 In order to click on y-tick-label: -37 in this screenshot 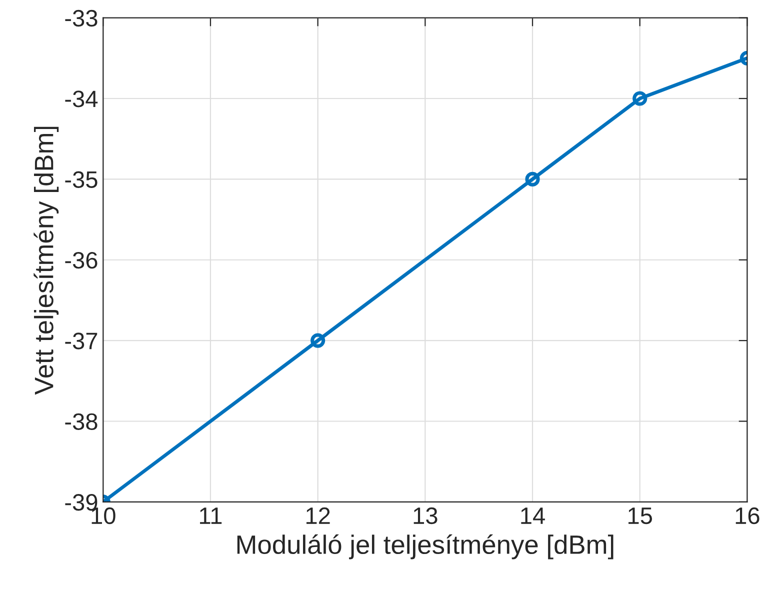, I will do `click(81, 341)`.